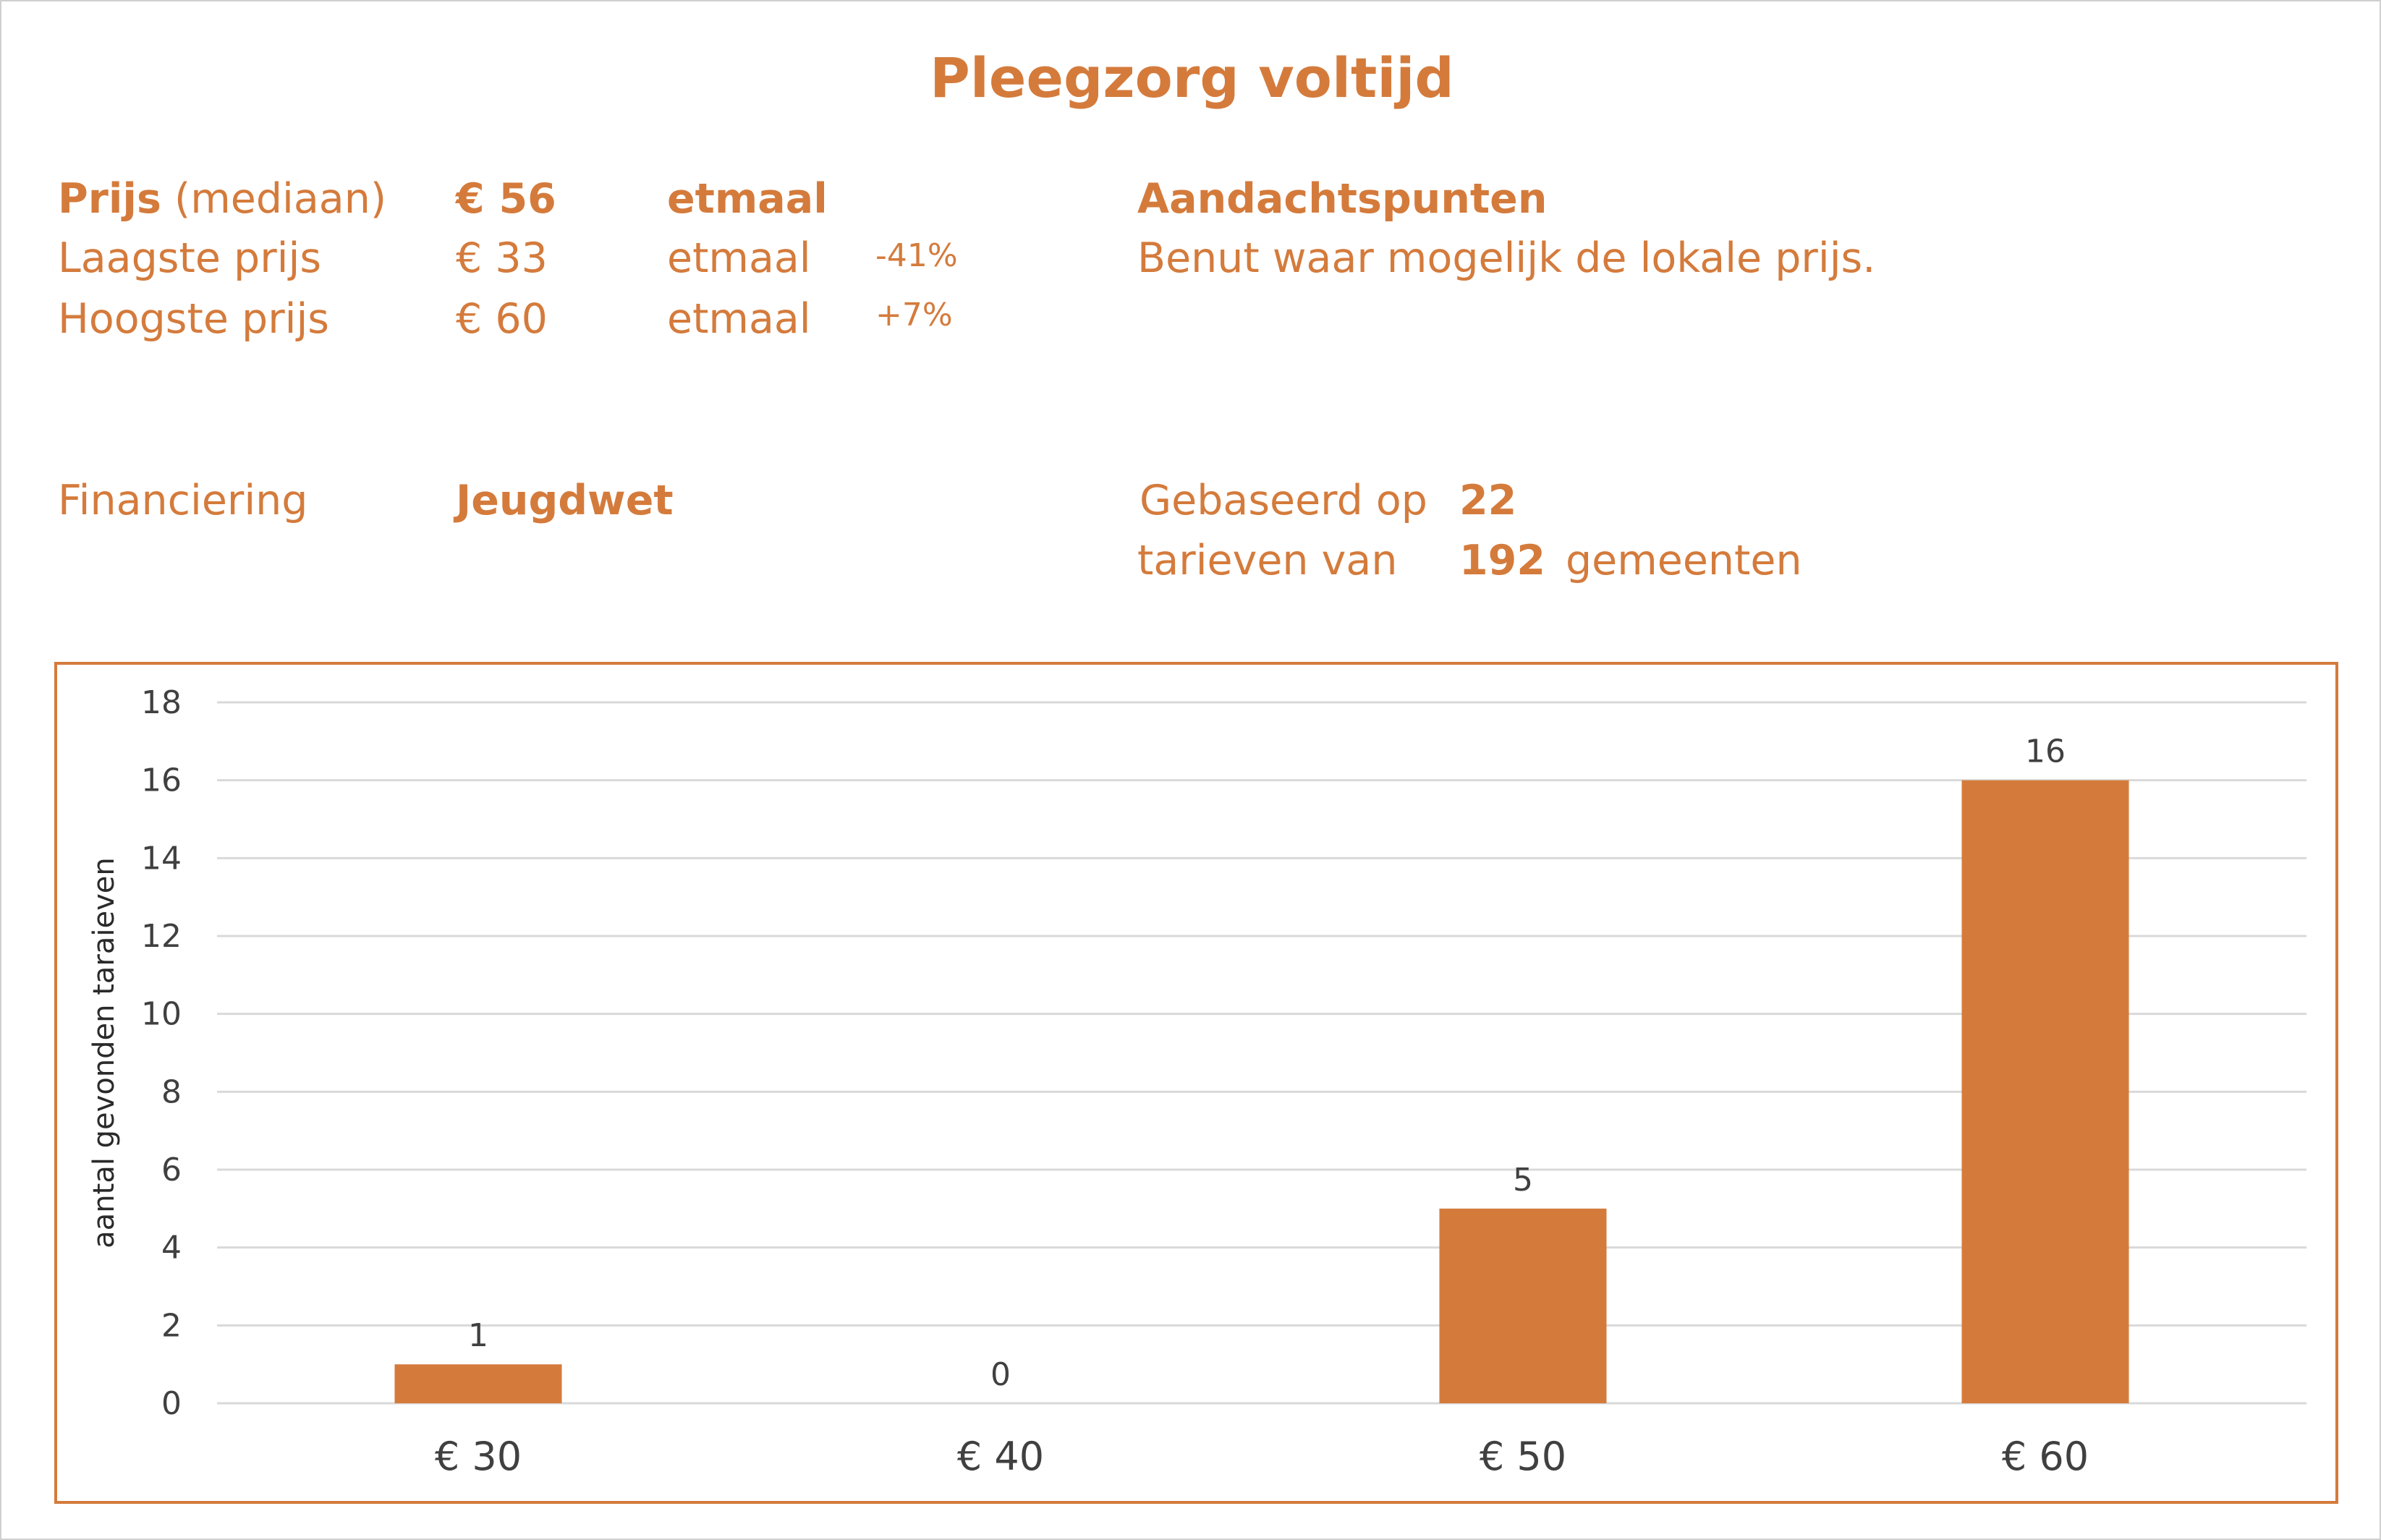  What do you see at coordinates (914, 315) in the screenshot?
I see `highest-price-delta: +7%` at bounding box center [914, 315].